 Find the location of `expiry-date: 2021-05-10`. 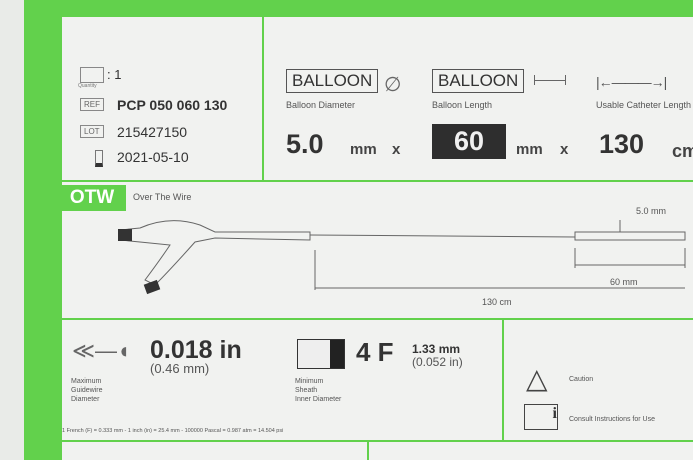

expiry-date: 2021-05-10 is located at coordinates (153, 157).